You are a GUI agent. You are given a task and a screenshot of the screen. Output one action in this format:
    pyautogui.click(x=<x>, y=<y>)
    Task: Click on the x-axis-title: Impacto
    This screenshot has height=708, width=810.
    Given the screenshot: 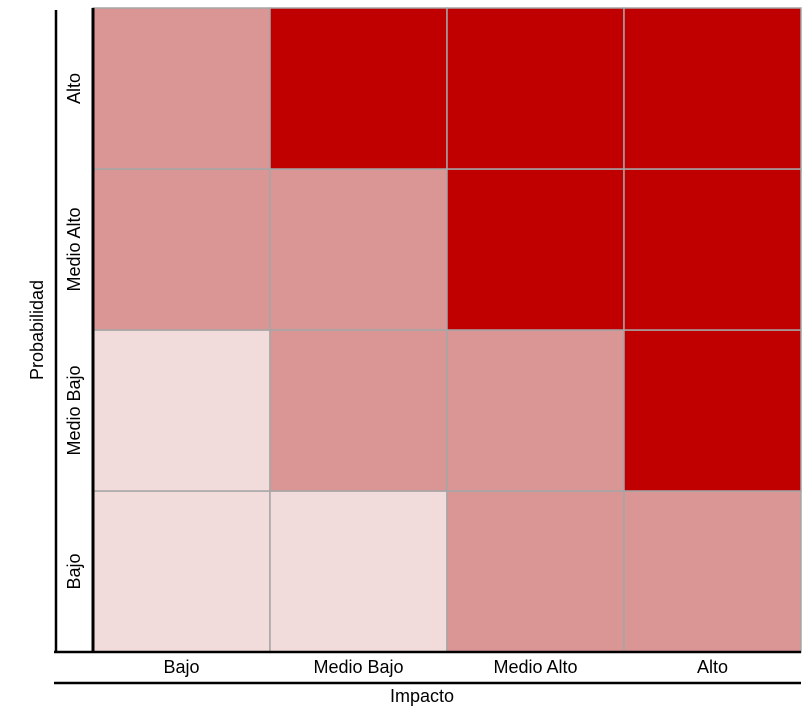 What is the action you would take?
    pyautogui.click(x=422, y=696)
    